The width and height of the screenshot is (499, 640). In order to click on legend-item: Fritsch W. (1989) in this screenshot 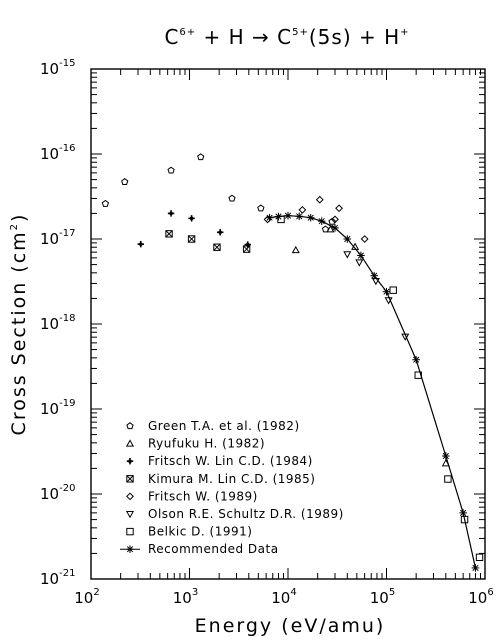, I will do `click(192, 496)`.